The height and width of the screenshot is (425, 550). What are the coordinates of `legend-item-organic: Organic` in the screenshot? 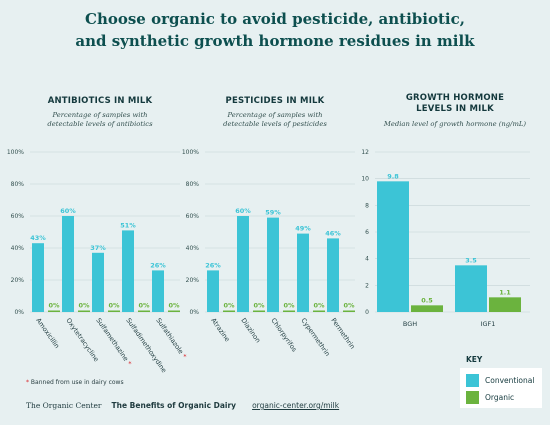 It's located at (490, 397).